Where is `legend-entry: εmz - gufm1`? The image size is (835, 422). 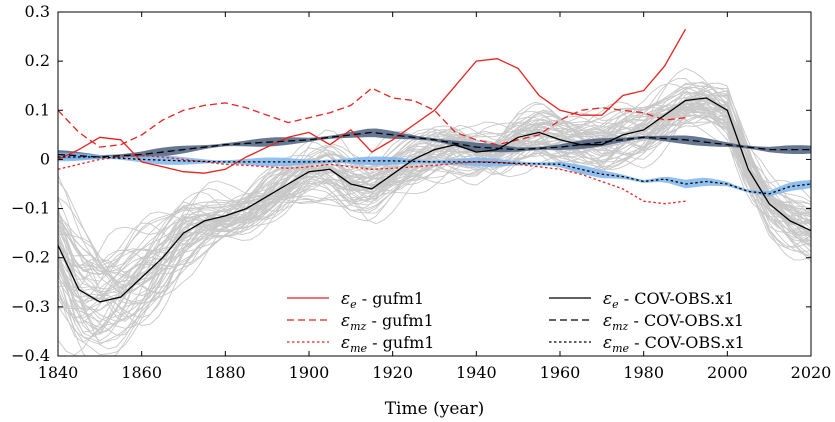
legend-entry: εmz - gufm1 is located at coordinates (387, 322).